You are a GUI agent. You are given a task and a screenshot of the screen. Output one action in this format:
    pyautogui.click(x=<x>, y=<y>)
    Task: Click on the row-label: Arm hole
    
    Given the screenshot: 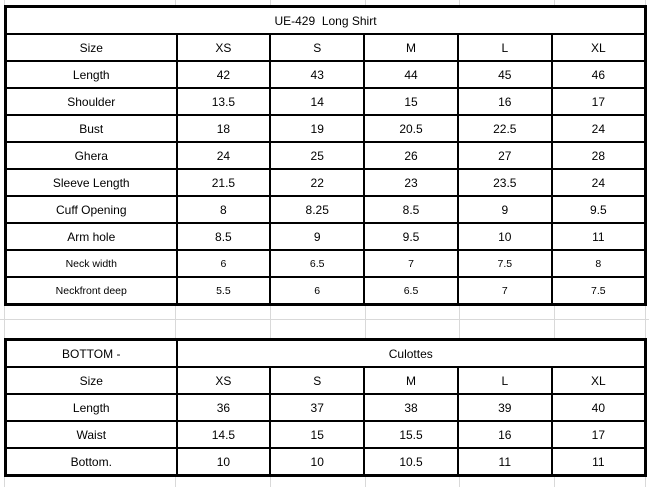 What is the action you would take?
    pyautogui.click(x=91, y=236)
    